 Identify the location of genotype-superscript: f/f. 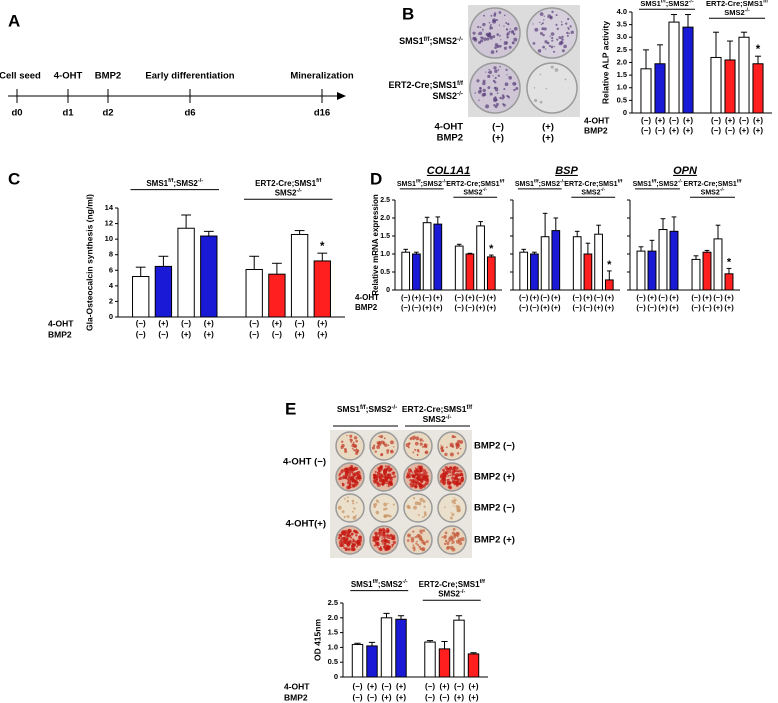
(739, 182).